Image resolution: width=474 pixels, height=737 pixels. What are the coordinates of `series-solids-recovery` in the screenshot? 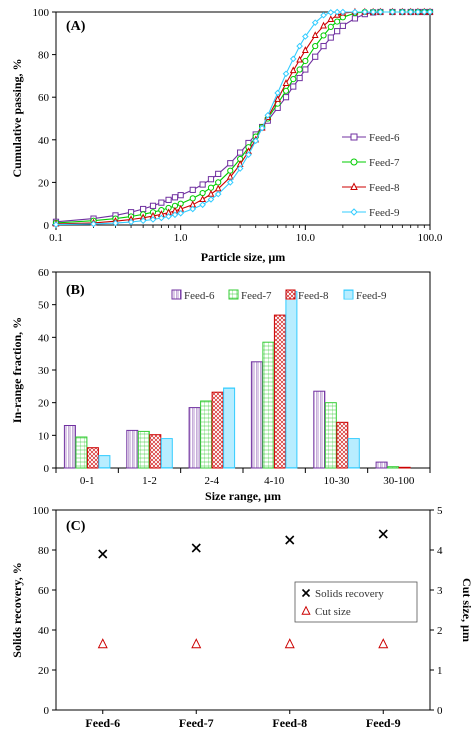 It's located at (243, 544).